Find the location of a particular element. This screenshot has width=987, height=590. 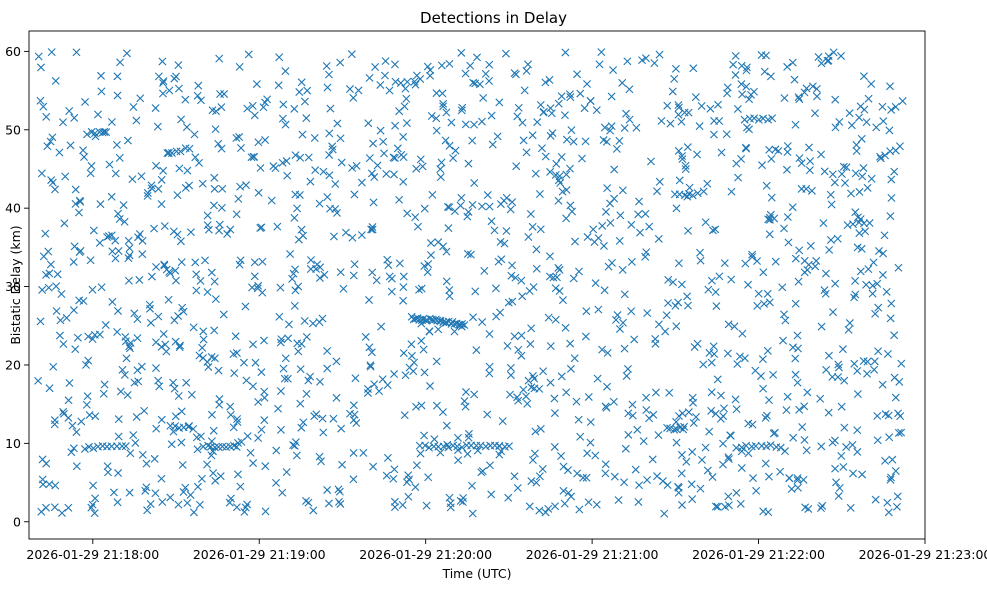

x-axis-title: Time (UTC) is located at coordinates (476, 573).